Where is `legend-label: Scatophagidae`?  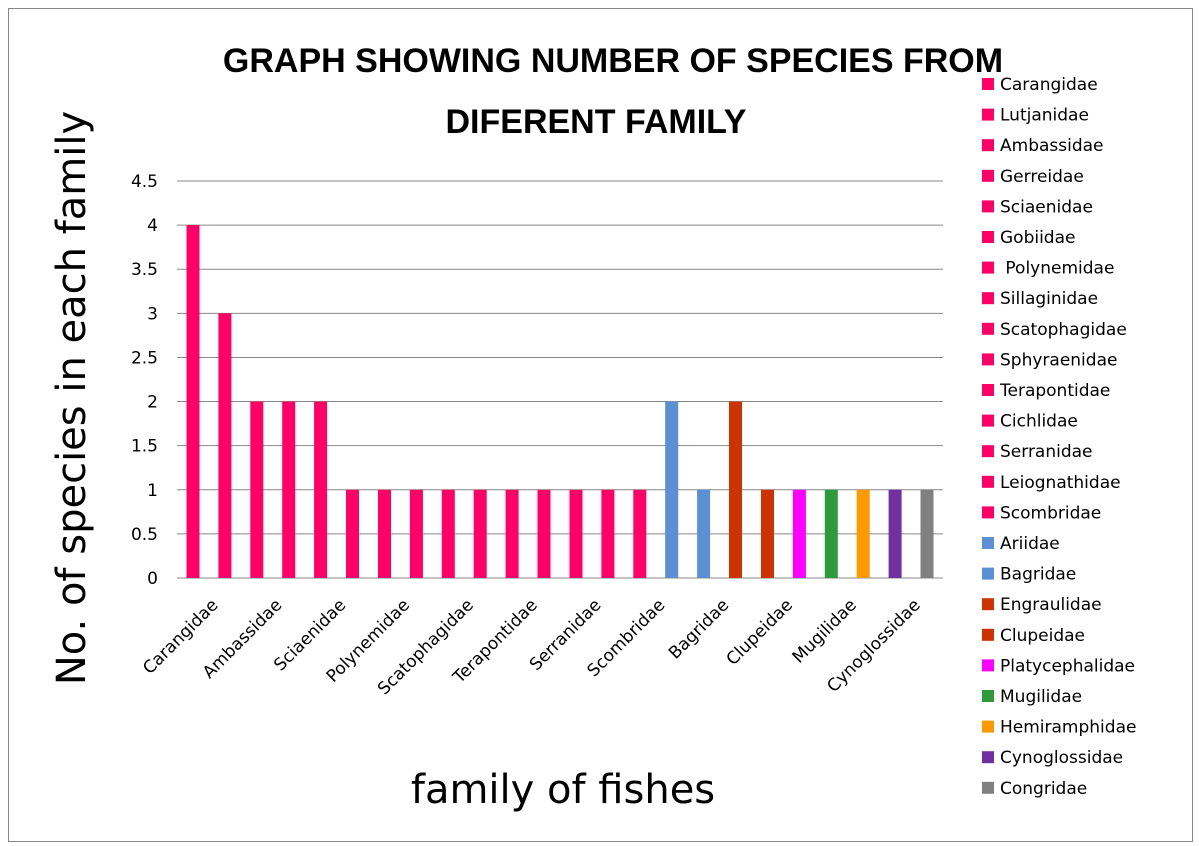
legend-label: Scatophagidae is located at coordinates (1063, 330).